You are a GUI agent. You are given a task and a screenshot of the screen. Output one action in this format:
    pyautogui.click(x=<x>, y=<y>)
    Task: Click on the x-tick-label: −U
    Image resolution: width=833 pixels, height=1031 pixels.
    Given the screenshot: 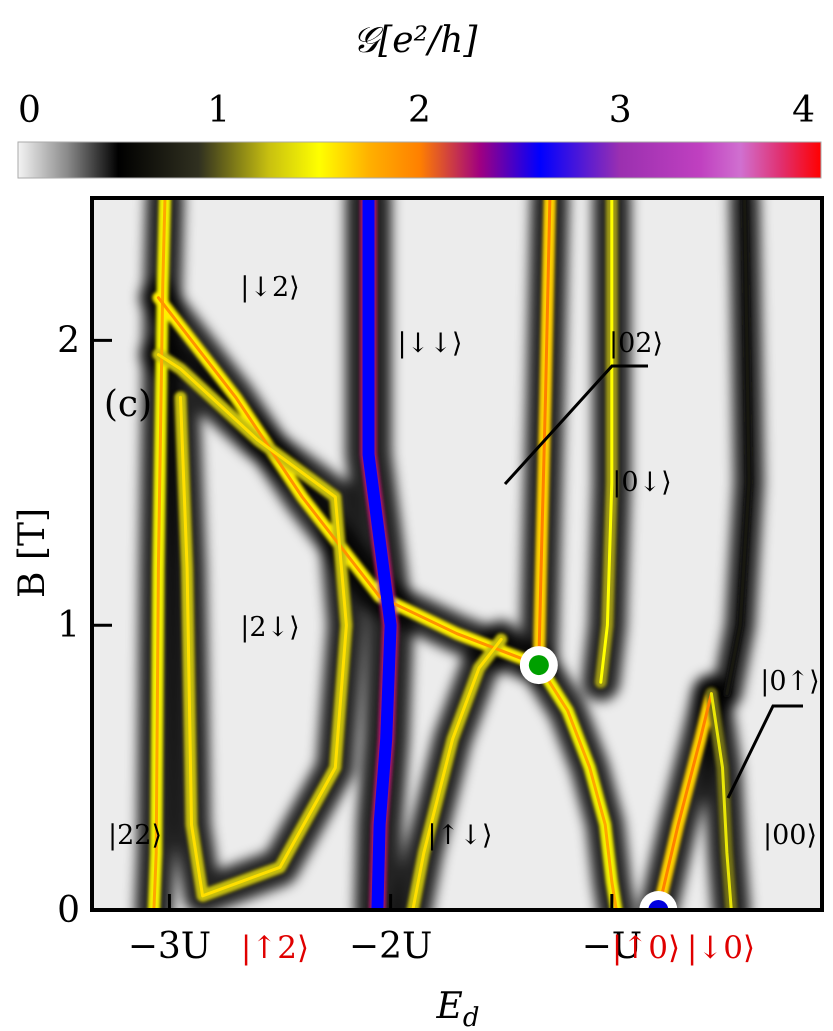 What is the action you would take?
    pyautogui.click(x=612, y=946)
    